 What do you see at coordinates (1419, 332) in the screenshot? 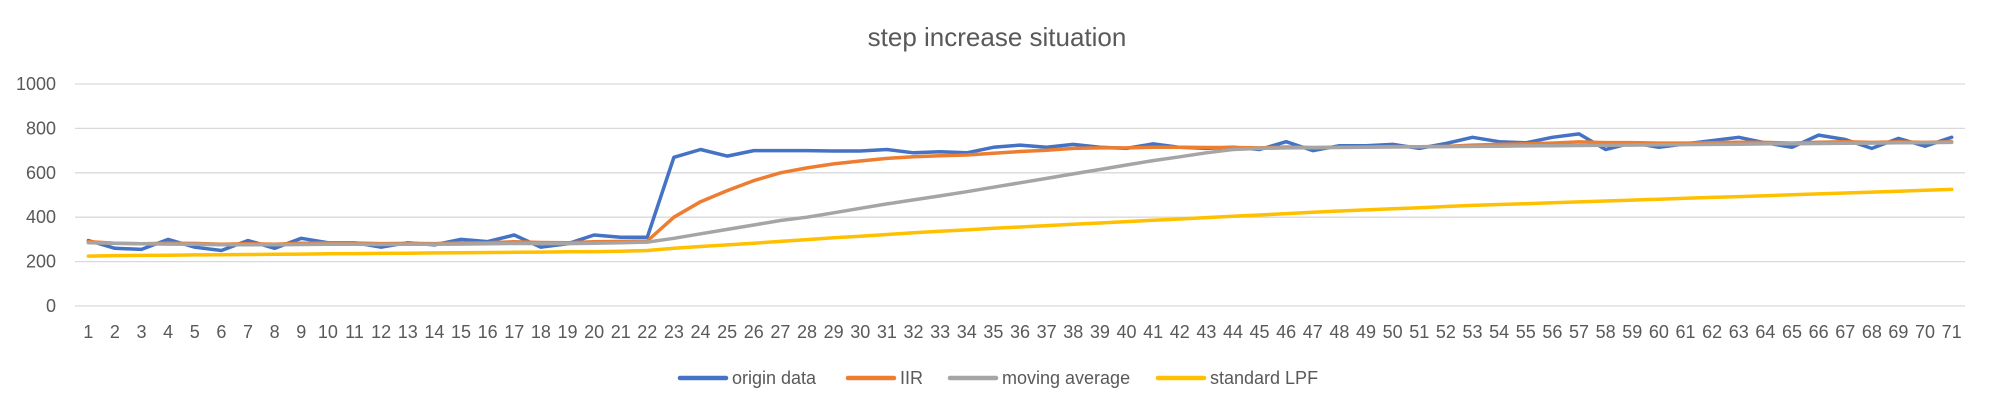
I see `x-tick-label: 51` at bounding box center [1419, 332].